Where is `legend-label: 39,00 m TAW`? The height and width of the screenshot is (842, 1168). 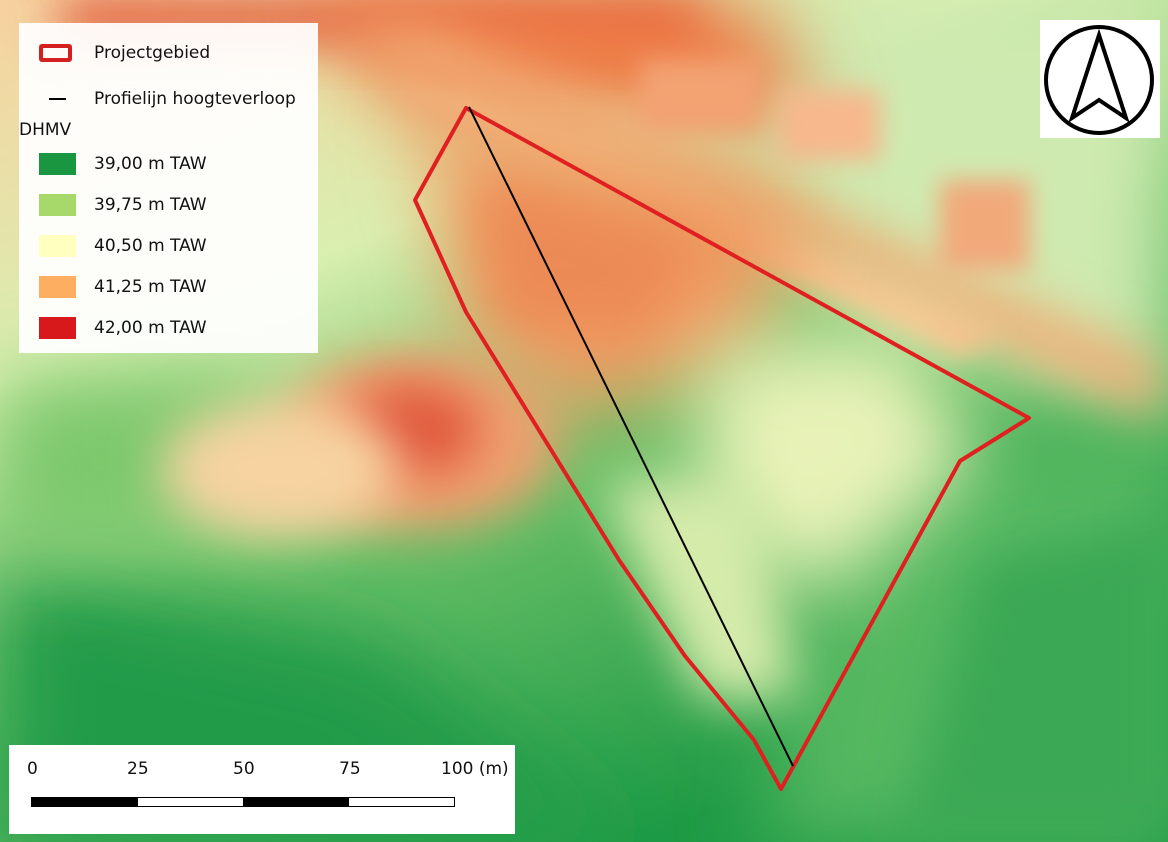 legend-label: 39,00 m TAW is located at coordinates (150, 164).